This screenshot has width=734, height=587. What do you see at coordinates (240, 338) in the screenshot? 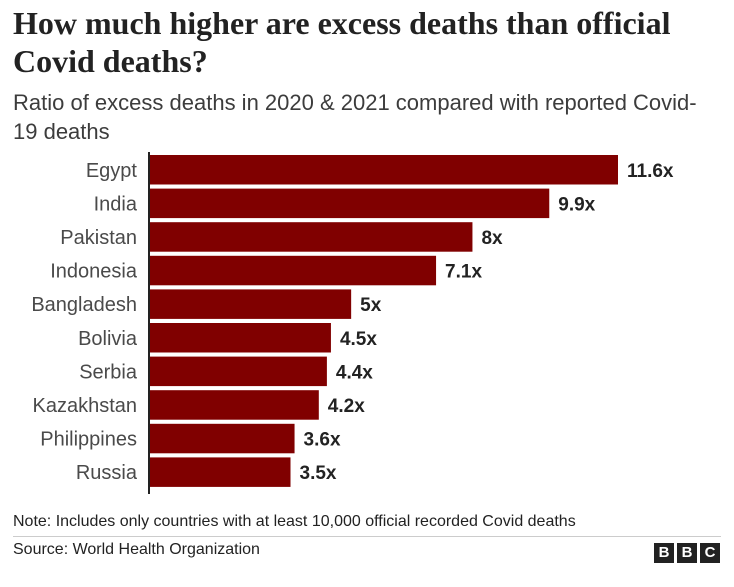
I see `bar-bolivia` at bounding box center [240, 338].